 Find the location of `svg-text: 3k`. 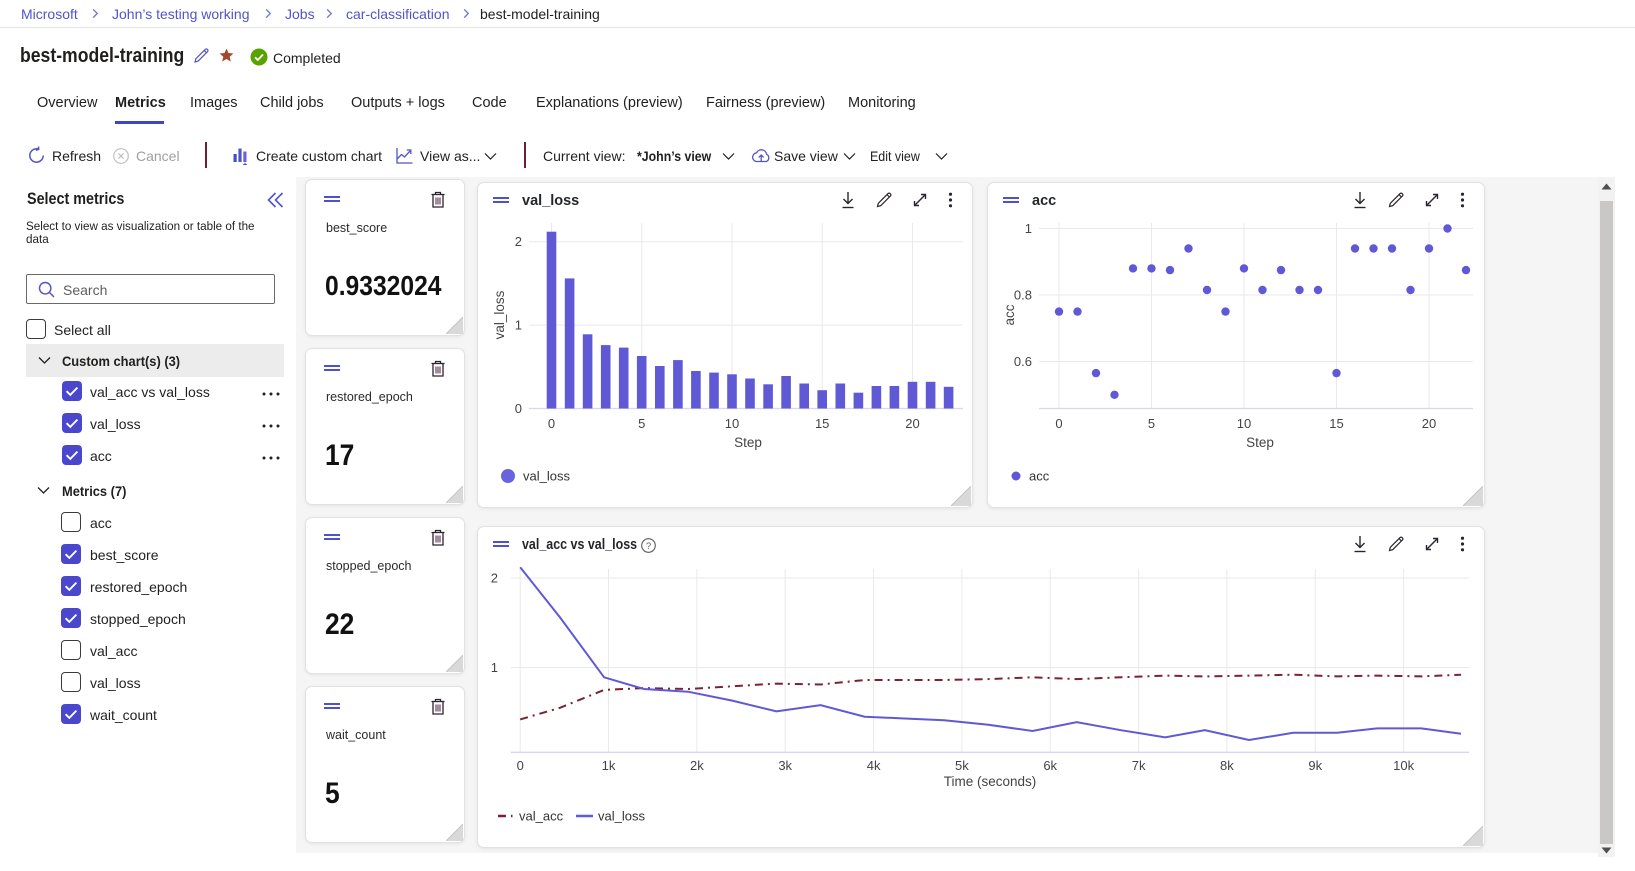

svg-text: 3k is located at coordinates (785, 765).